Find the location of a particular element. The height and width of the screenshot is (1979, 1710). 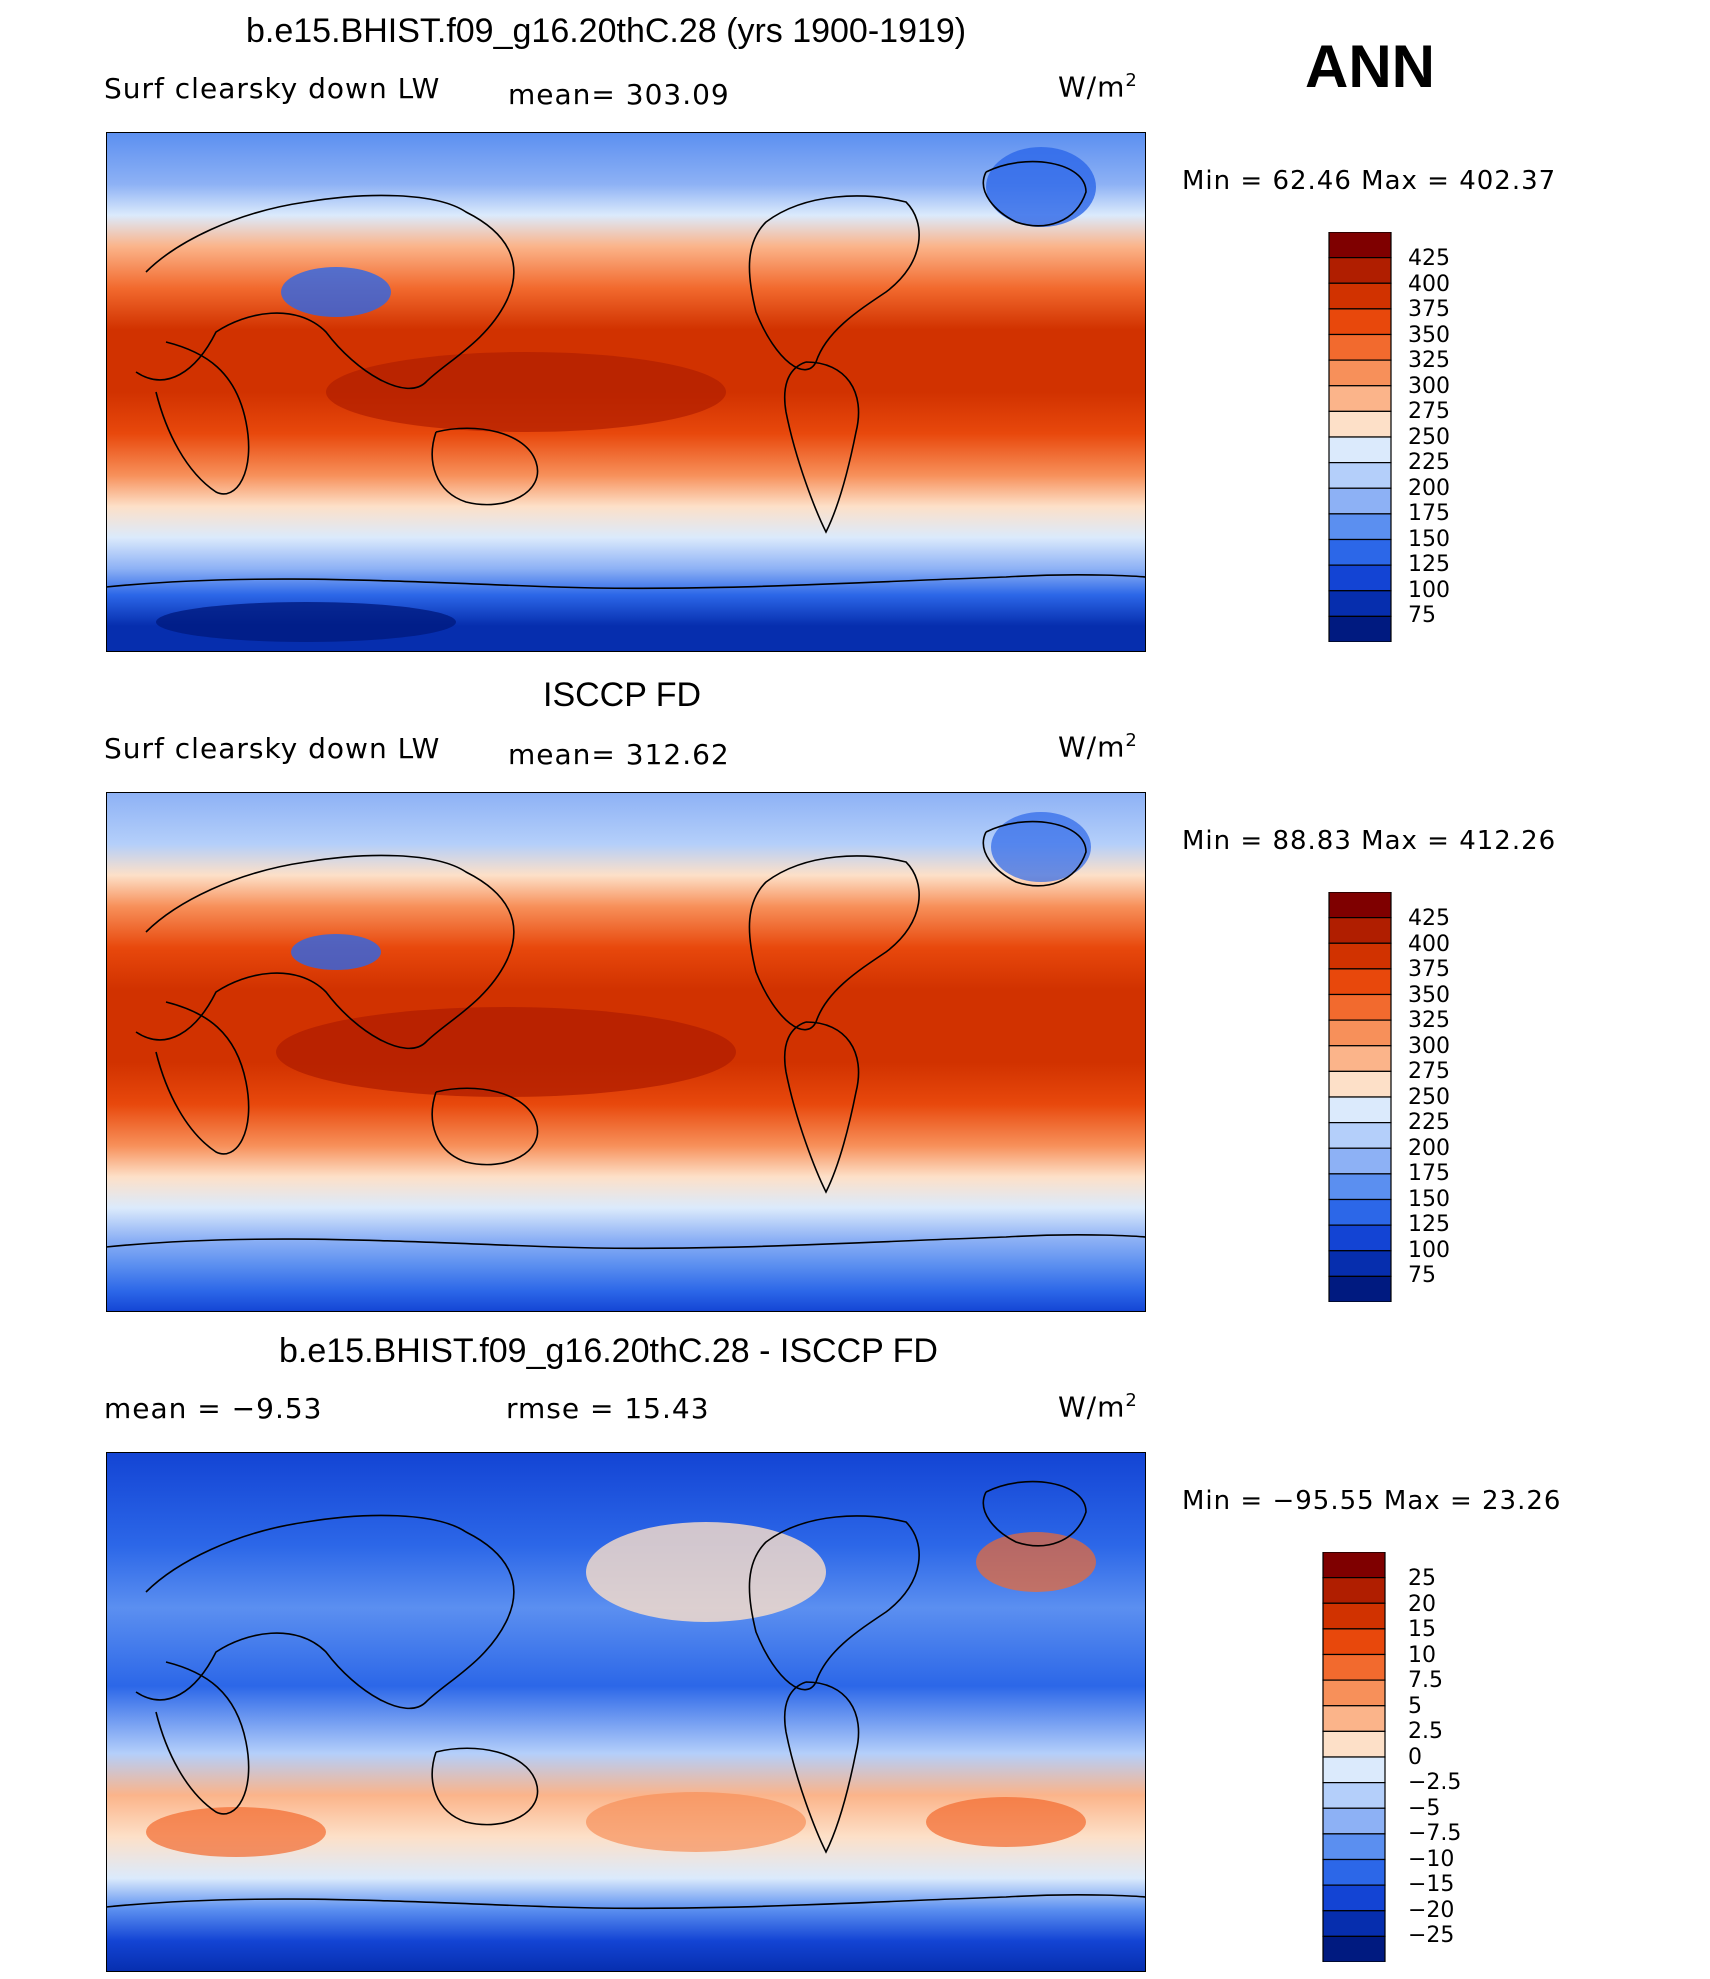

cb2-label: 250 is located at coordinates (1429, 1097).